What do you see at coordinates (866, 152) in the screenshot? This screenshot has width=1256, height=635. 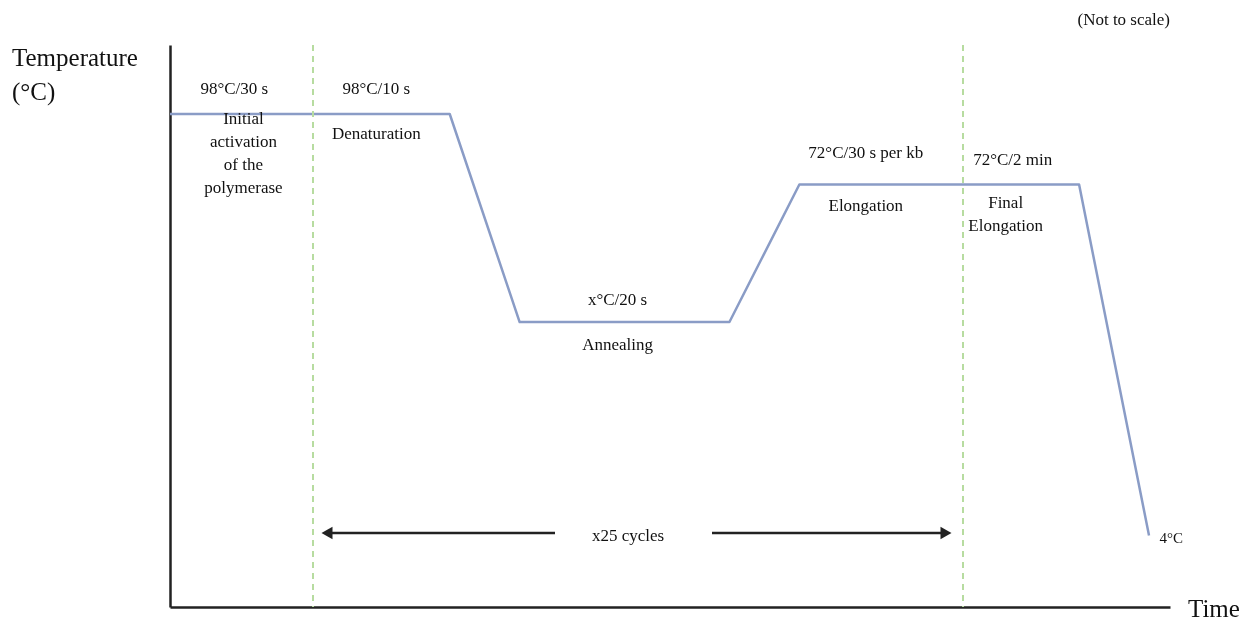 I see `annotation: 72°C/30 s per kb` at bounding box center [866, 152].